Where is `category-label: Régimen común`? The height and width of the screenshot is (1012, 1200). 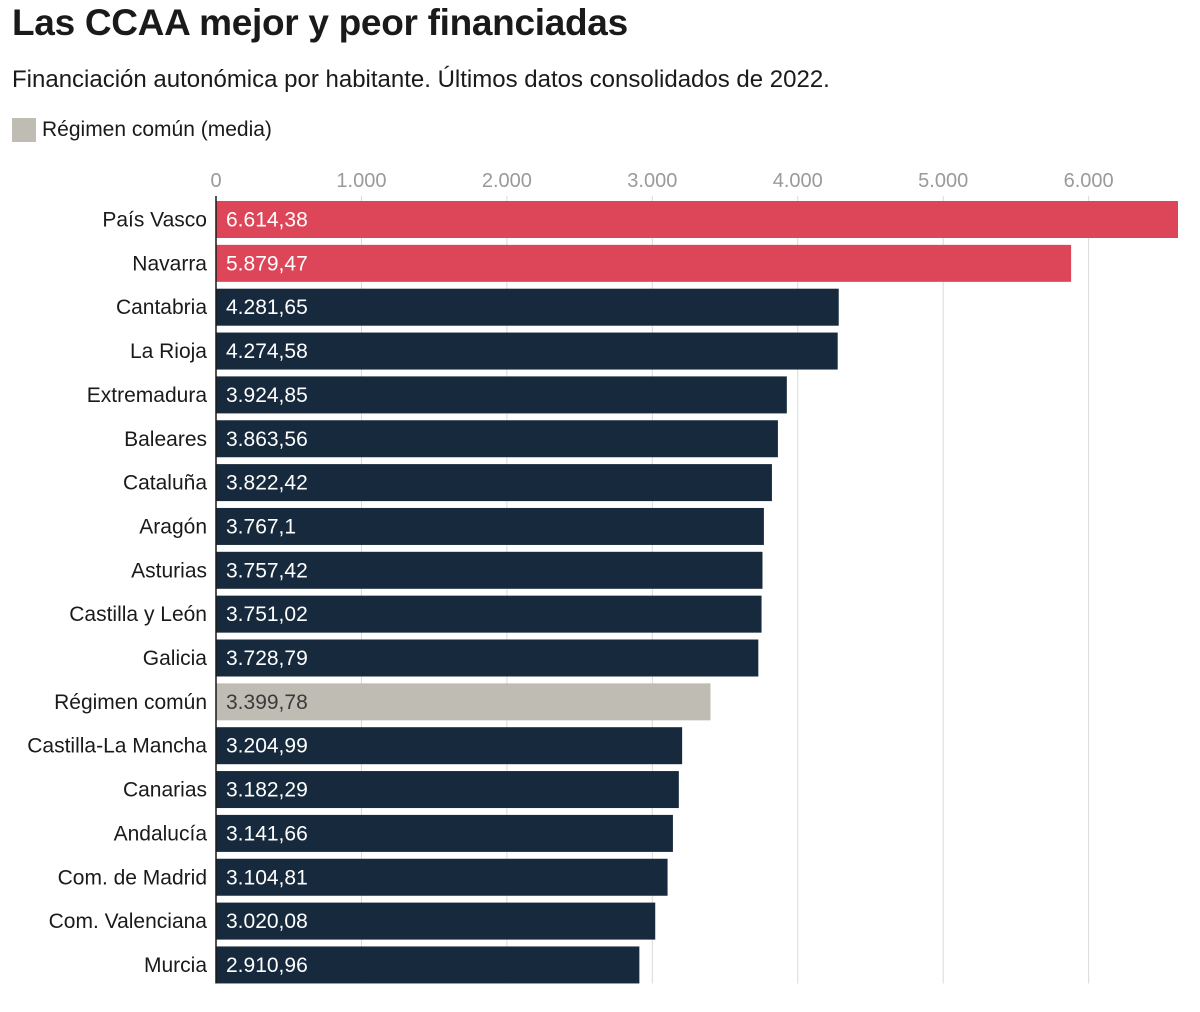
category-label: Régimen común is located at coordinates (130, 702).